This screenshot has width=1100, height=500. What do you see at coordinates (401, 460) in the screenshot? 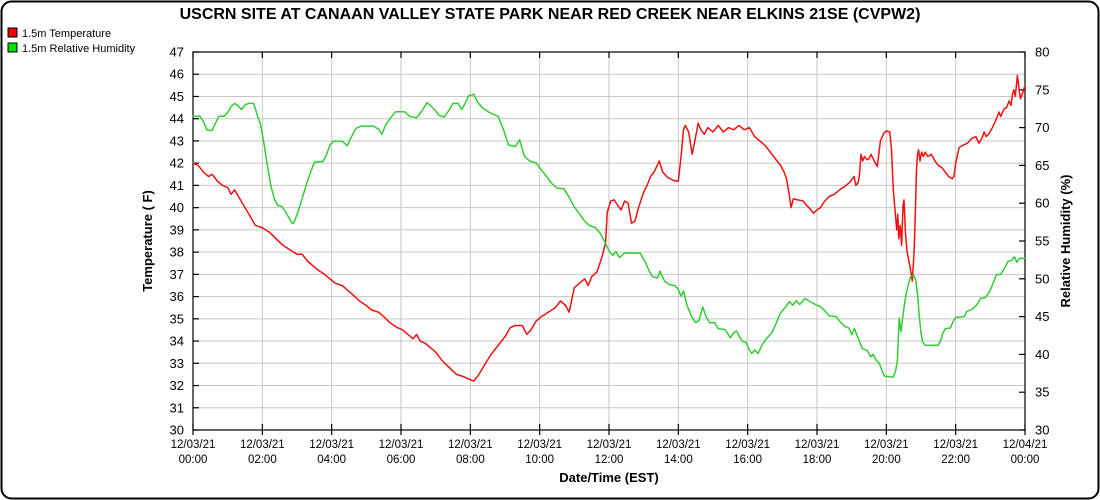
I see `x-tick-time: 06:00` at bounding box center [401, 460].